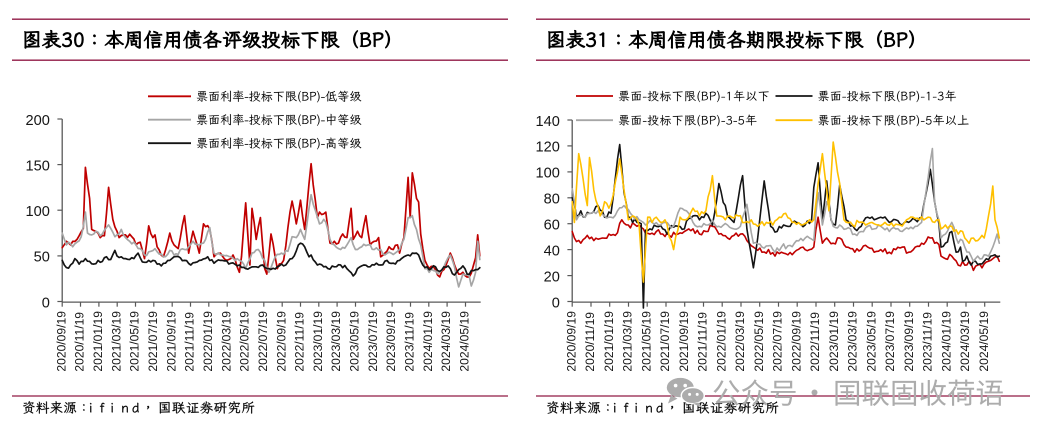 The height and width of the screenshot is (442, 1038). What do you see at coordinates (548, 122) in the screenshot?
I see `svg-text: 140` at bounding box center [548, 122].